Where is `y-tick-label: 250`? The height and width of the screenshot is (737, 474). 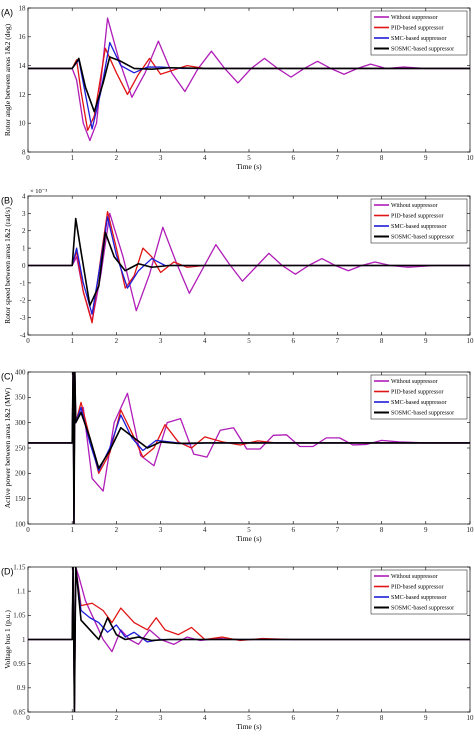 y-tick-label: 250 is located at coordinates (20, 448).